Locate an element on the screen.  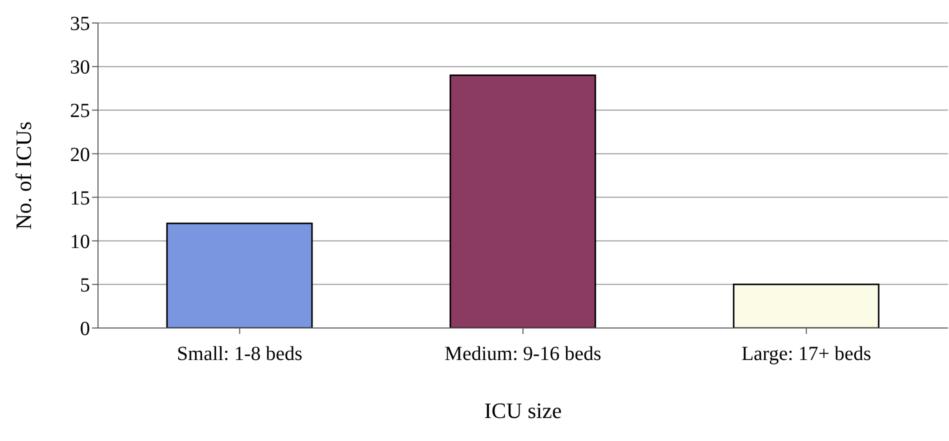
y-tick-label: 20 is located at coordinates (80, 155).